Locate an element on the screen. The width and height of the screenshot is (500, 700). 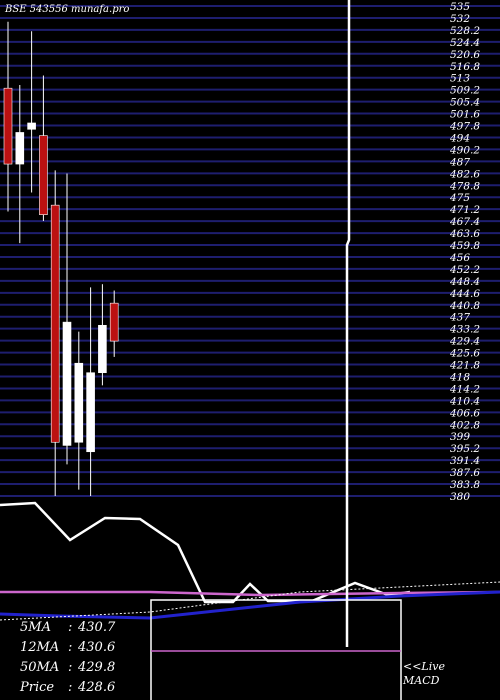
y-tick-label: 452.2 is located at coordinates (464, 270).